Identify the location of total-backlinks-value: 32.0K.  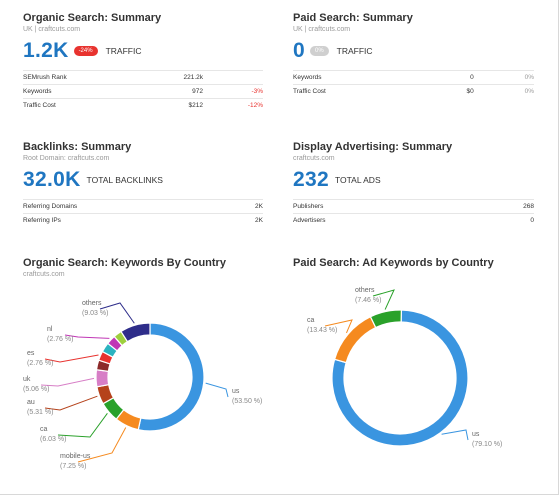
(52, 179).